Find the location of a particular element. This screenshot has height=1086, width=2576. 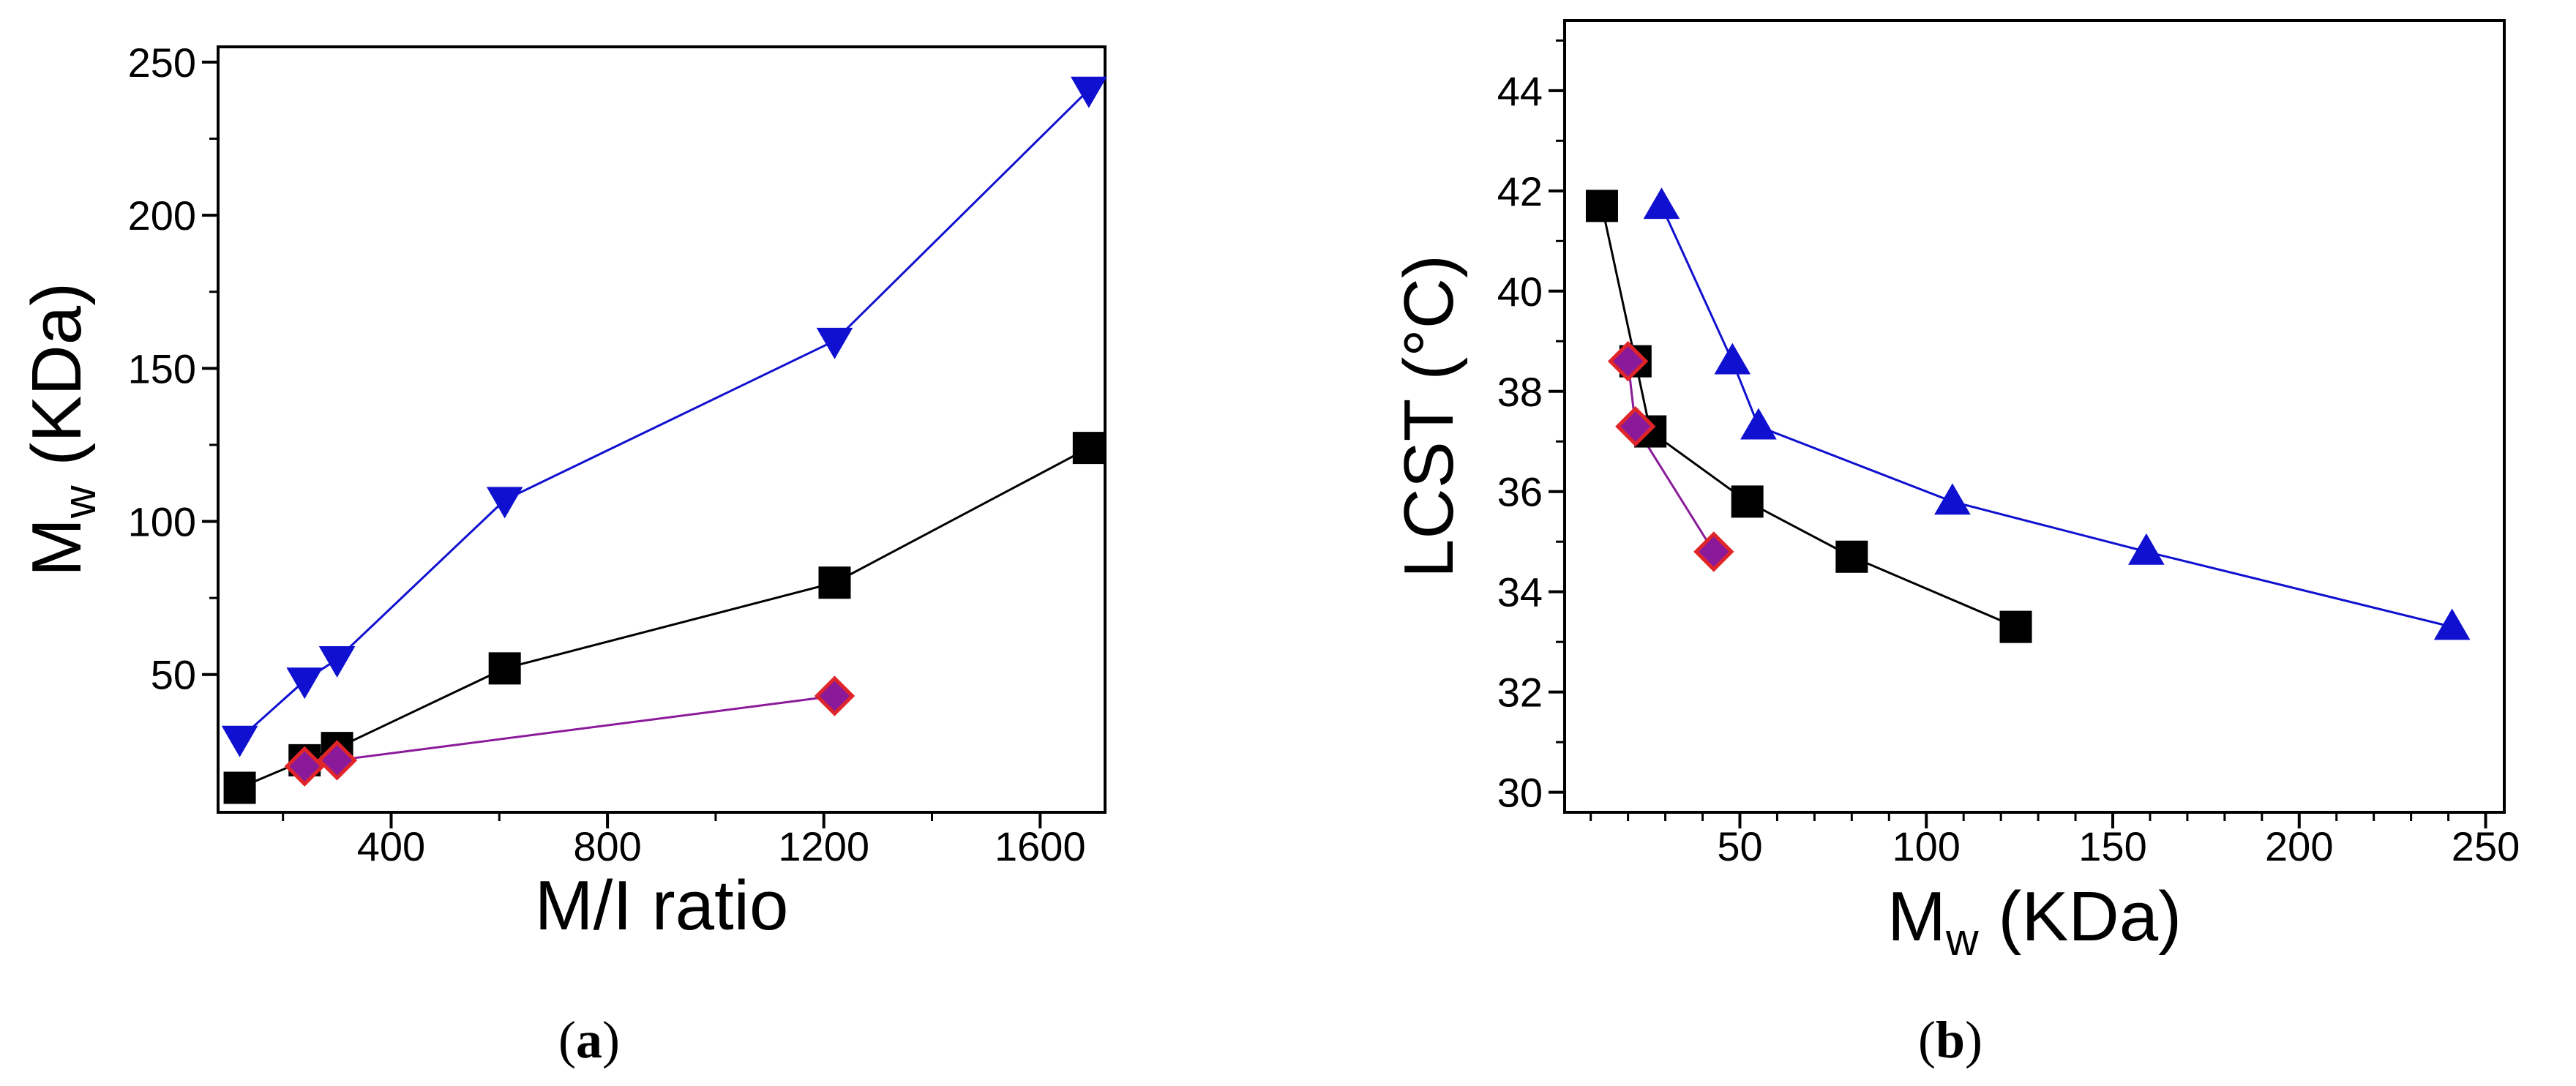

panel-a-y-axis-title: Mw (KDa) is located at coordinates (61, 430).